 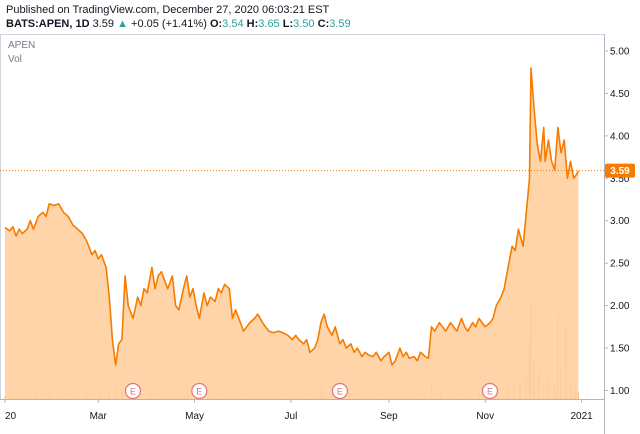 I want to click on x-tick-label: Mar, so click(x=99, y=416).